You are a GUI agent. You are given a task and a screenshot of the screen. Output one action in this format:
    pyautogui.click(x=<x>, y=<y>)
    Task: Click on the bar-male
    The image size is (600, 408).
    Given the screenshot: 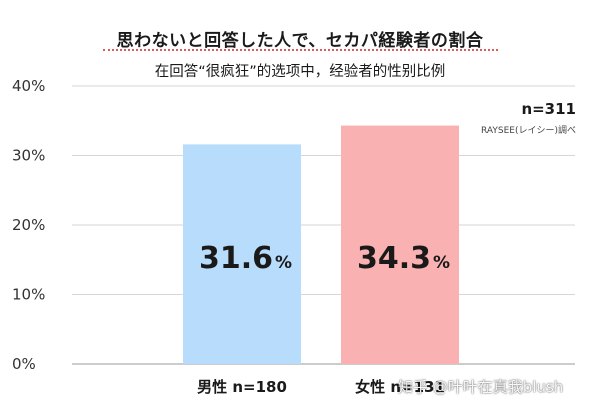 What is the action you would take?
    pyautogui.click(x=242, y=254)
    